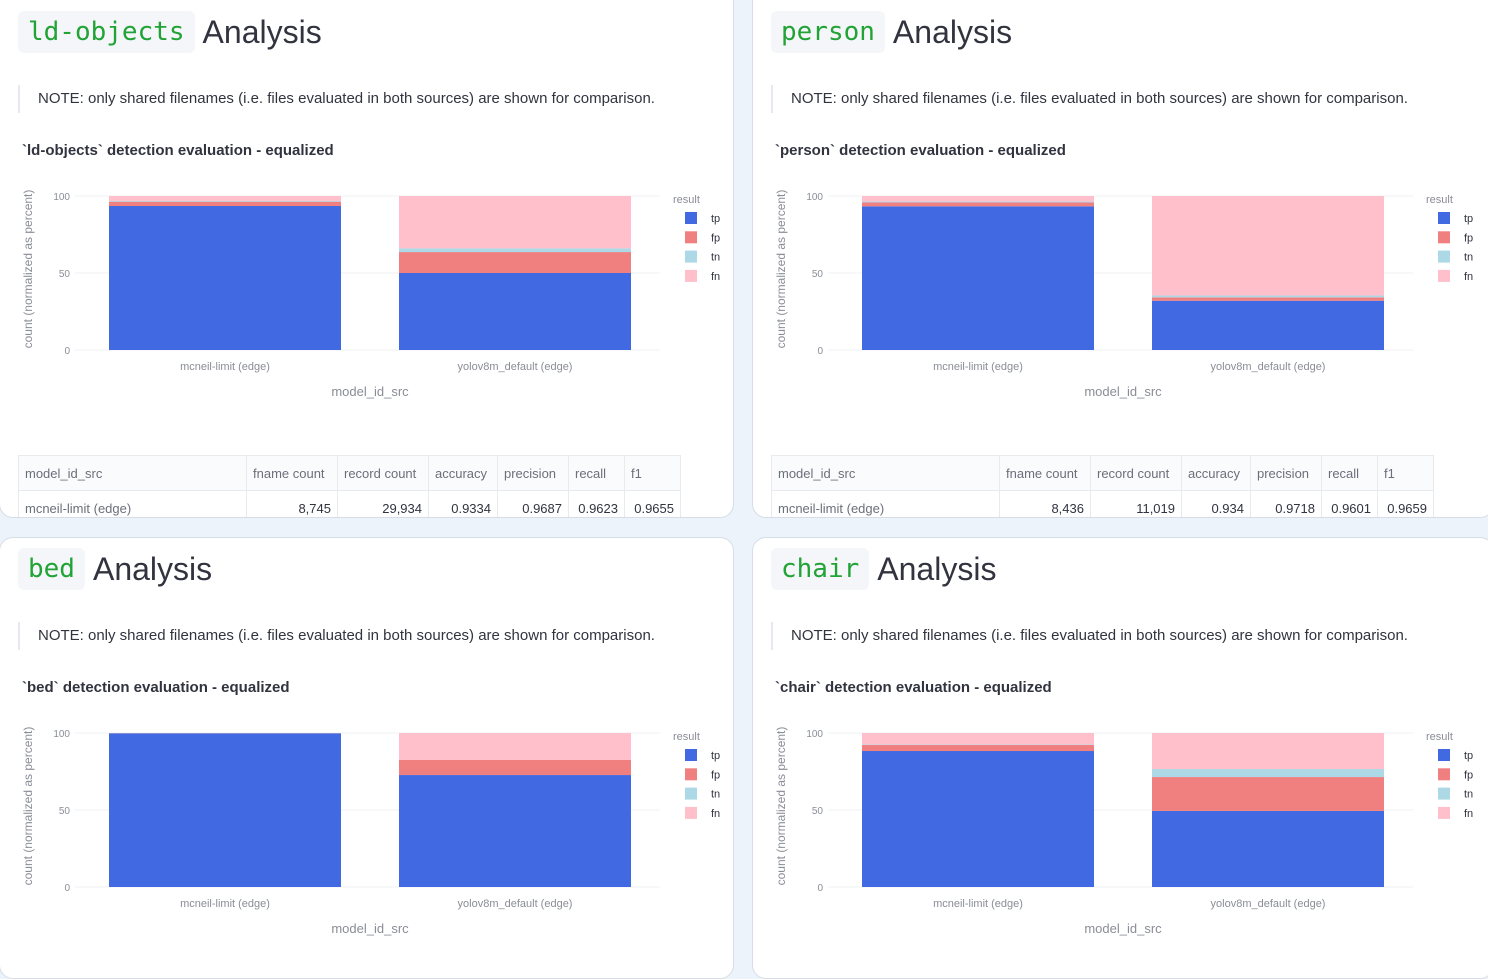 The image size is (1488, 979). I want to click on panel-heading: chair Analysis, so click(883, 569).